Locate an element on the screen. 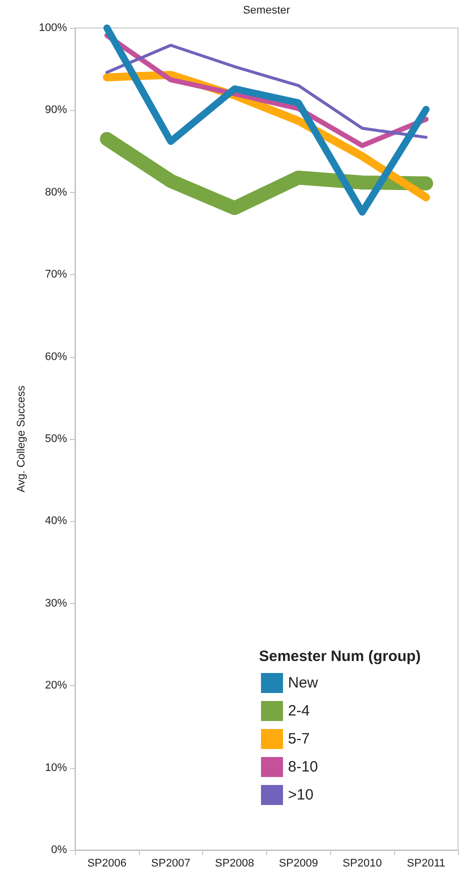 This screenshot has height=873, width=465. y-axis-title: Avg. College Success is located at coordinates (22, 438).